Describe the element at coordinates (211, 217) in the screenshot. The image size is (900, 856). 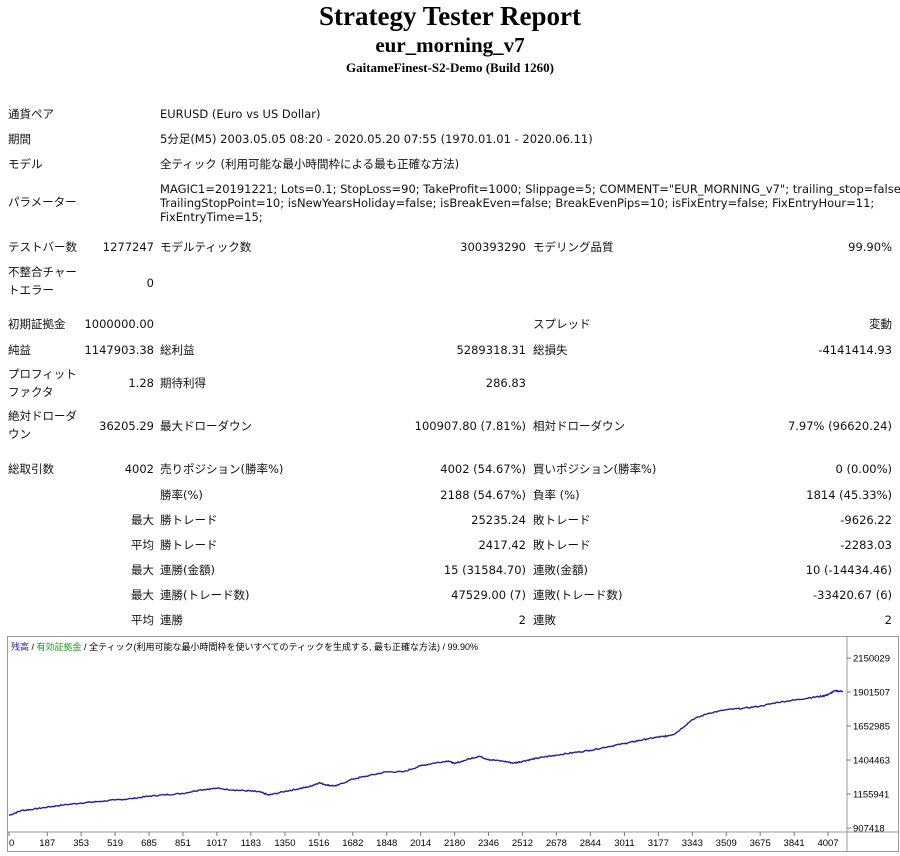
I see `params-line-3: FixEntryTime=15;` at that location.